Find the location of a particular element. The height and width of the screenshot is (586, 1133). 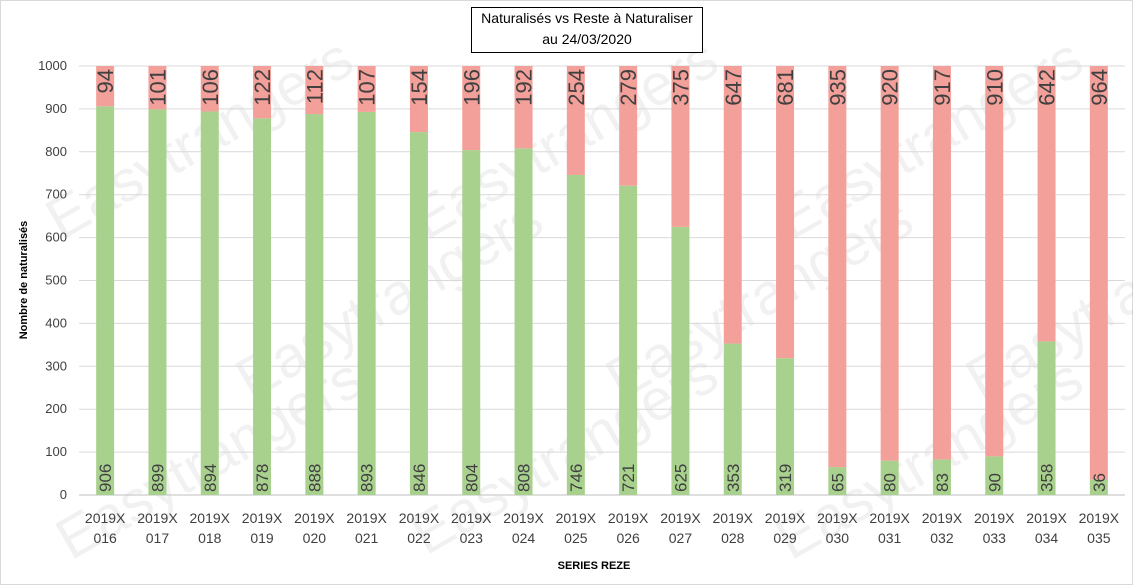

x-tick-label: 034 is located at coordinates (1047, 538).